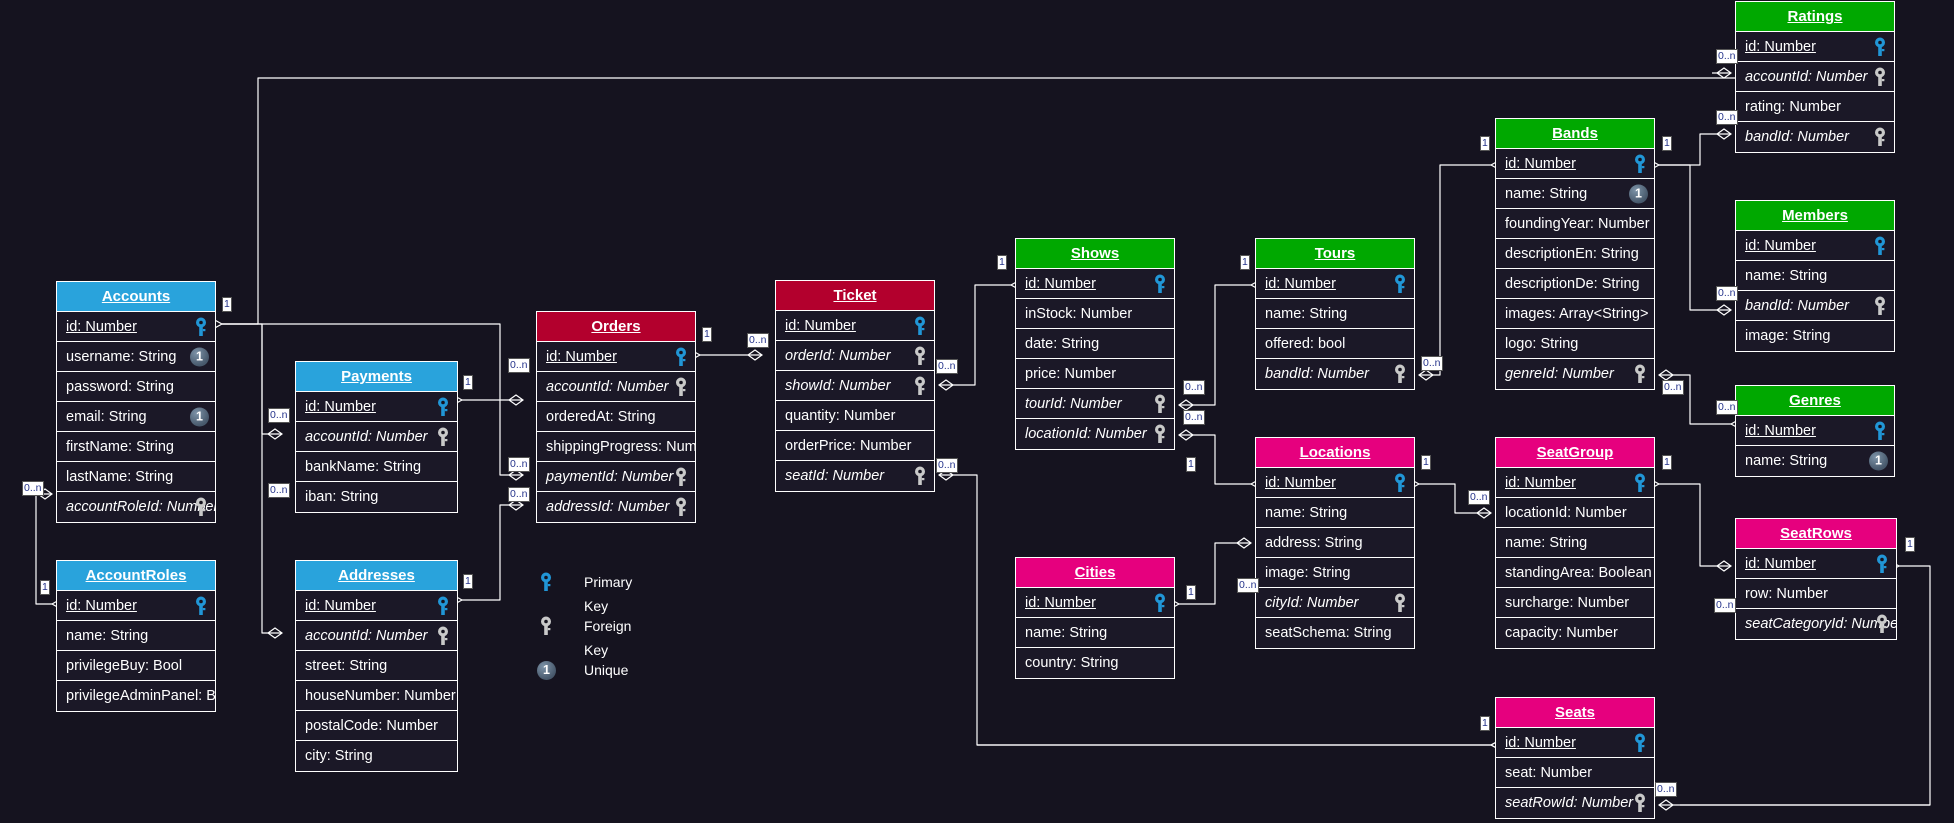  What do you see at coordinates (136, 417) in the screenshot?
I see `attribute-row: email: String 1` at bounding box center [136, 417].